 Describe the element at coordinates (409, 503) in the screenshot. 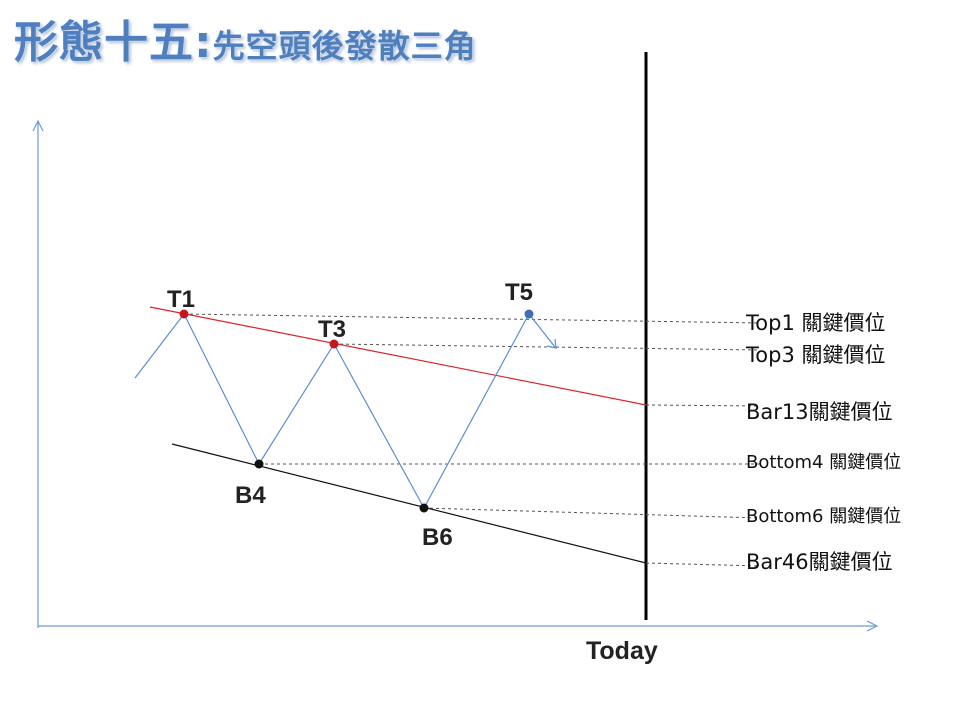

I see `lower-trendline` at that location.